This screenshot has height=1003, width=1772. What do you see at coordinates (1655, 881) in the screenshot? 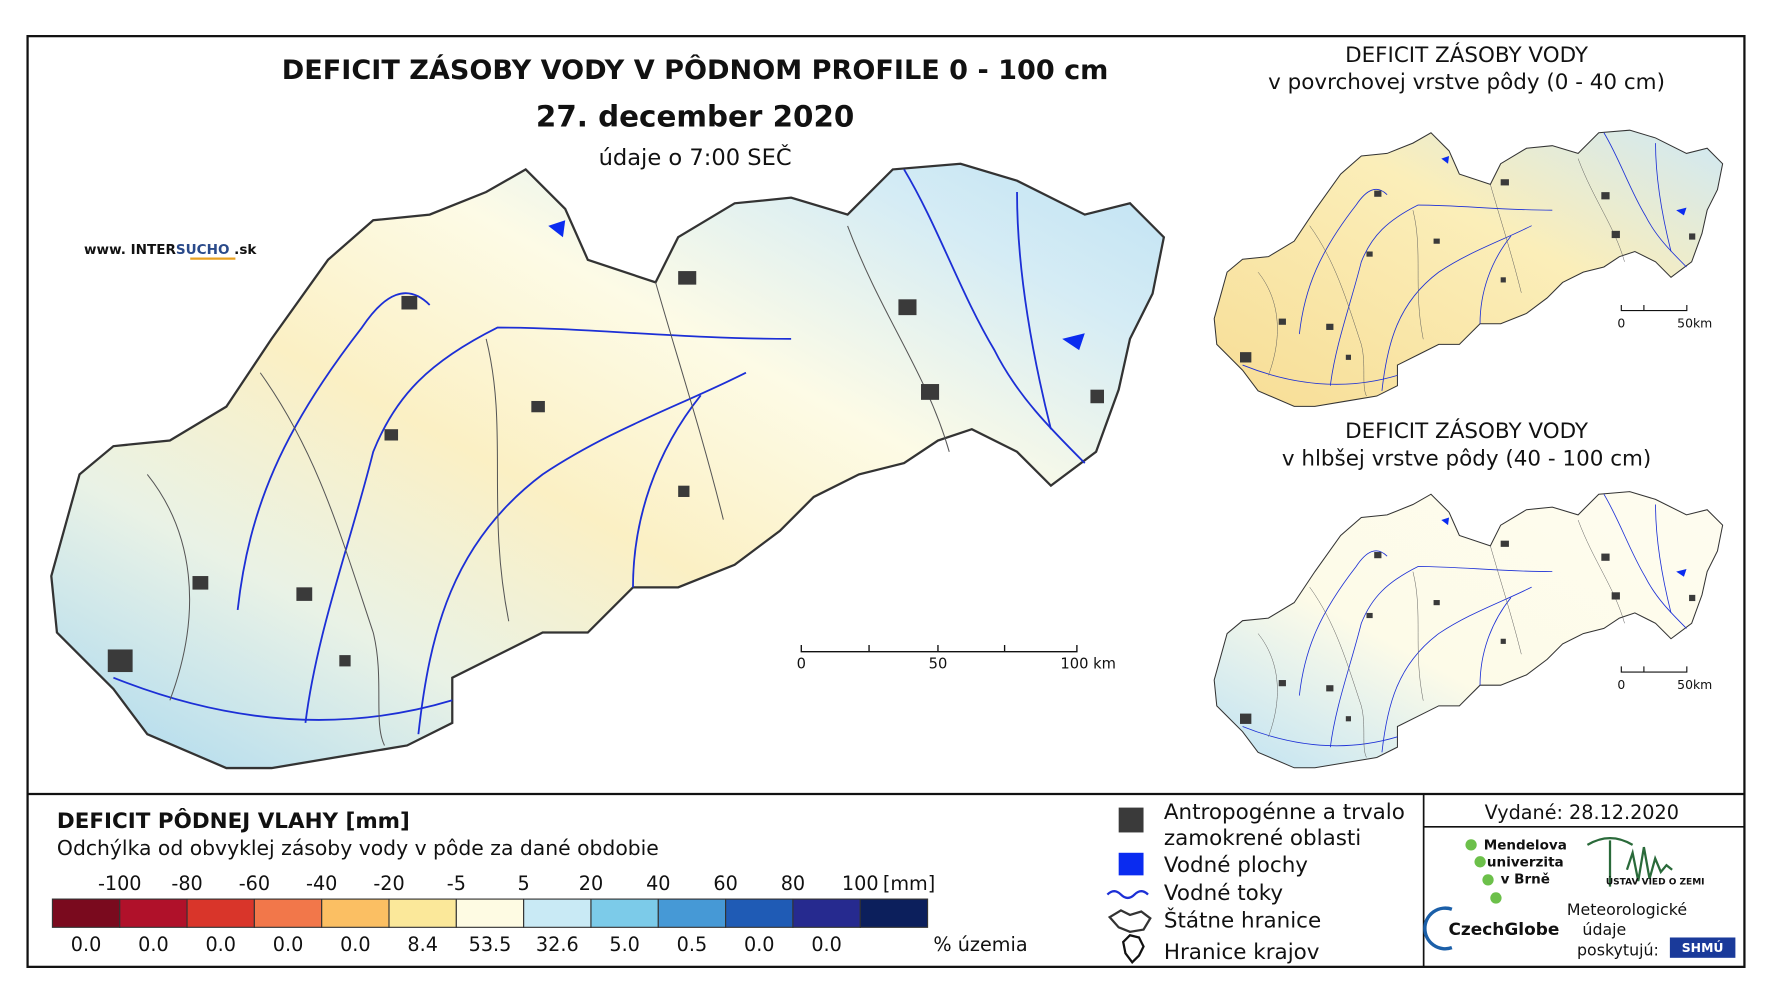
I see `logo-text: ÚSTAV VIED O ZEMI` at bounding box center [1655, 881].